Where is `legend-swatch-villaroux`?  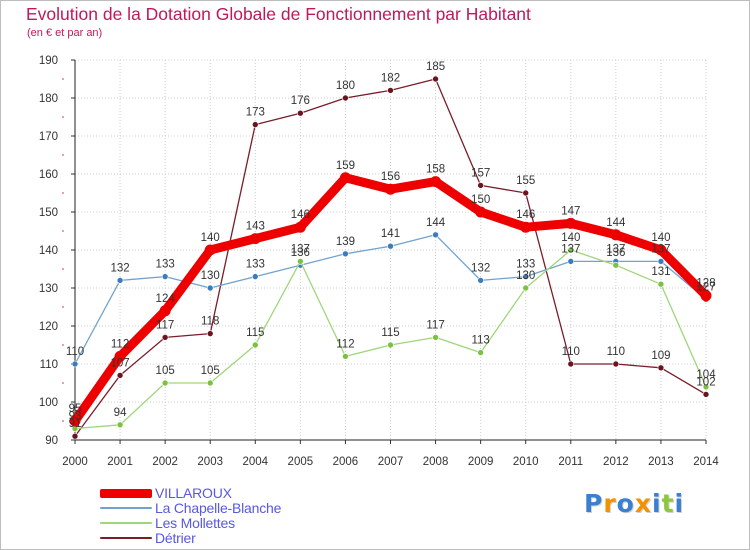
legend-swatch-villaroux is located at coordinates (126, 493).